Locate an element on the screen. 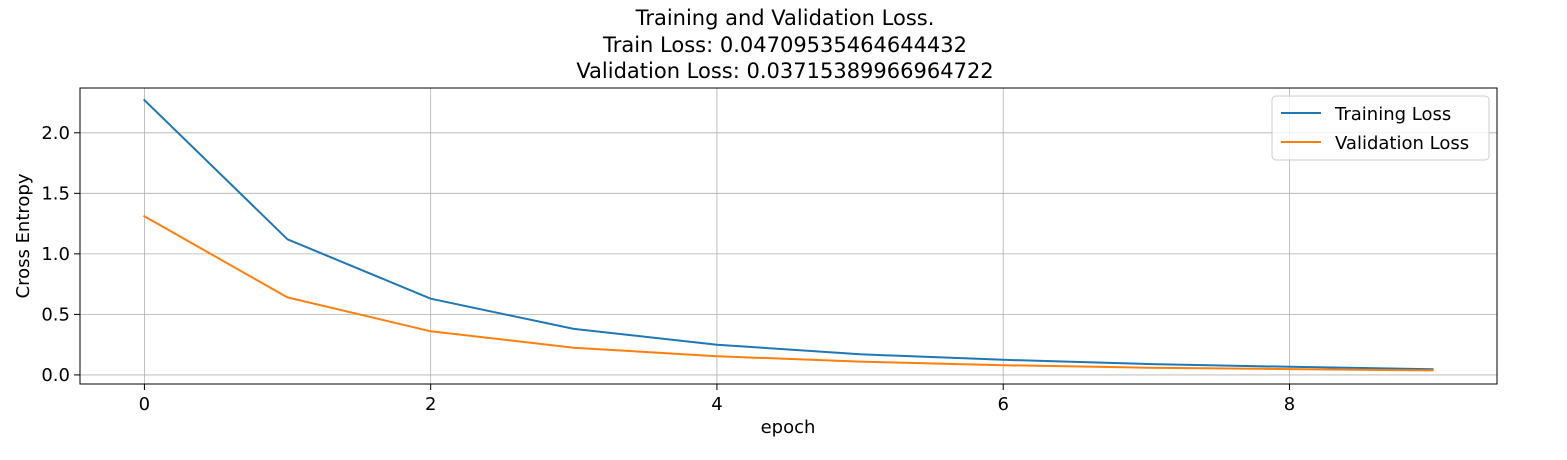 Image resolution: width=1567 pixels, height=460 pixels. legend-box is located at coordinates (1380, 128).